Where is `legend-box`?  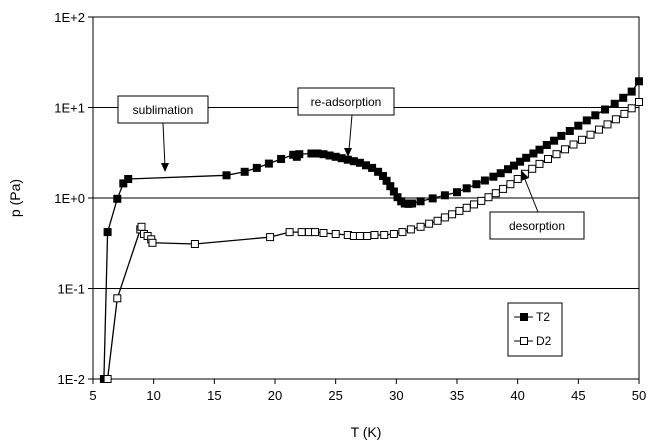
legend-box is located at coordinates (535, 329).